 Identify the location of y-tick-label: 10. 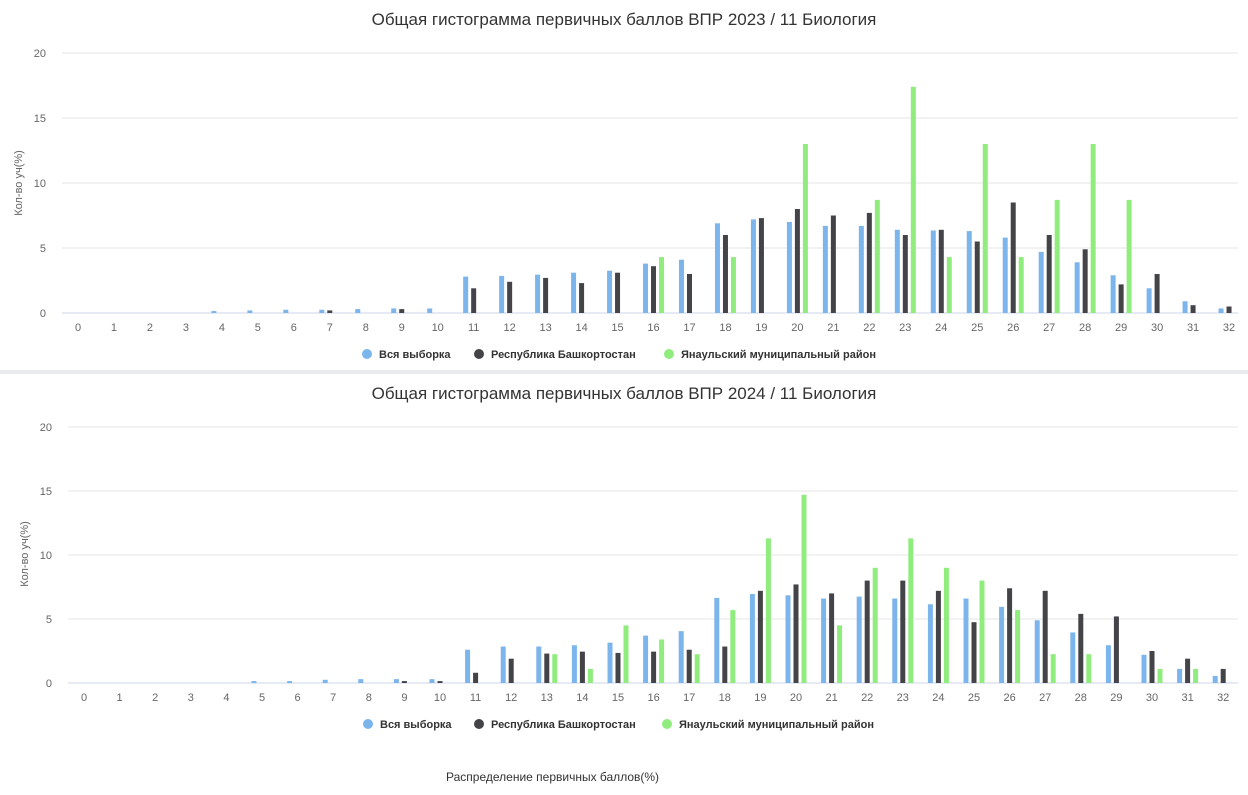
(40, 184).